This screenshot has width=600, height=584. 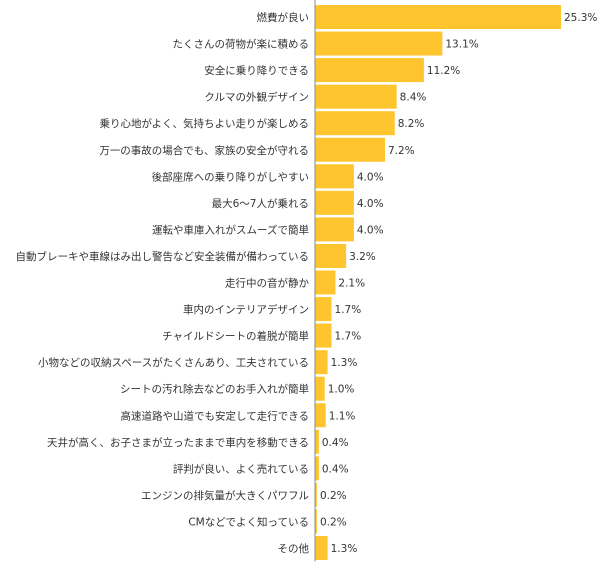 I want to click on category-label: たくさんの荷物が楽に積める, so click(x=241, y=44).